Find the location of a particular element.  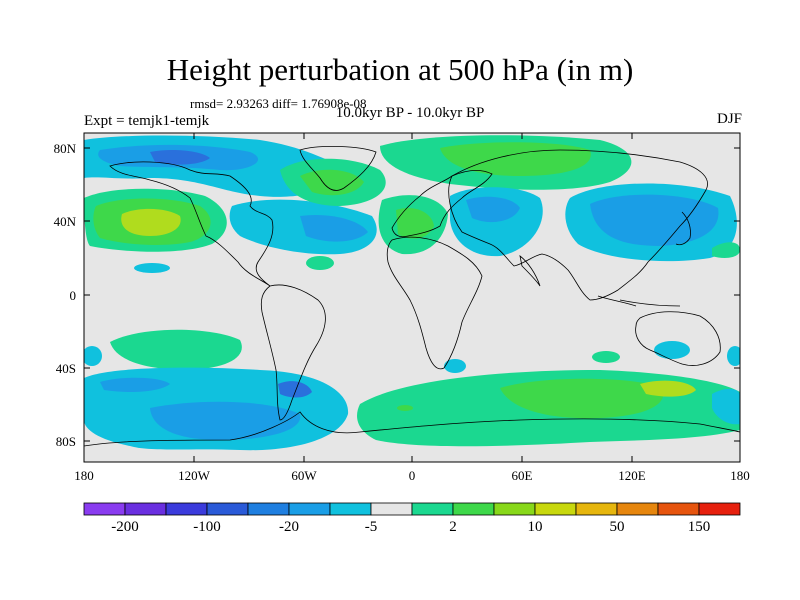

colorbar-label-10: 10 is located at coordinates (535, 527).